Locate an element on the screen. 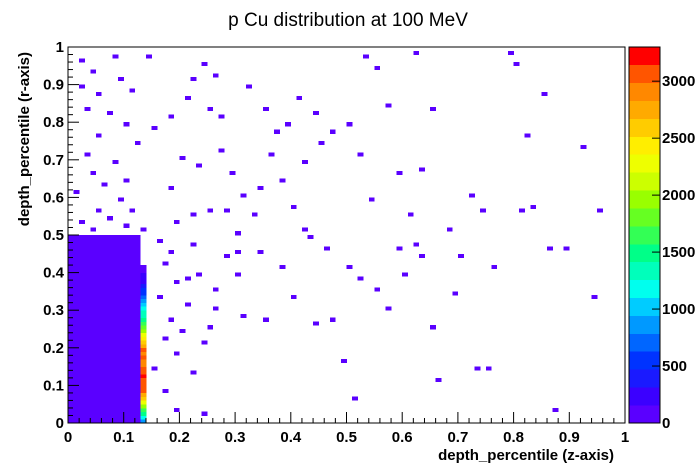 This screenshot has height=472, width=696. y-tick-label: 0.4 is located at coordinates (54, 273).